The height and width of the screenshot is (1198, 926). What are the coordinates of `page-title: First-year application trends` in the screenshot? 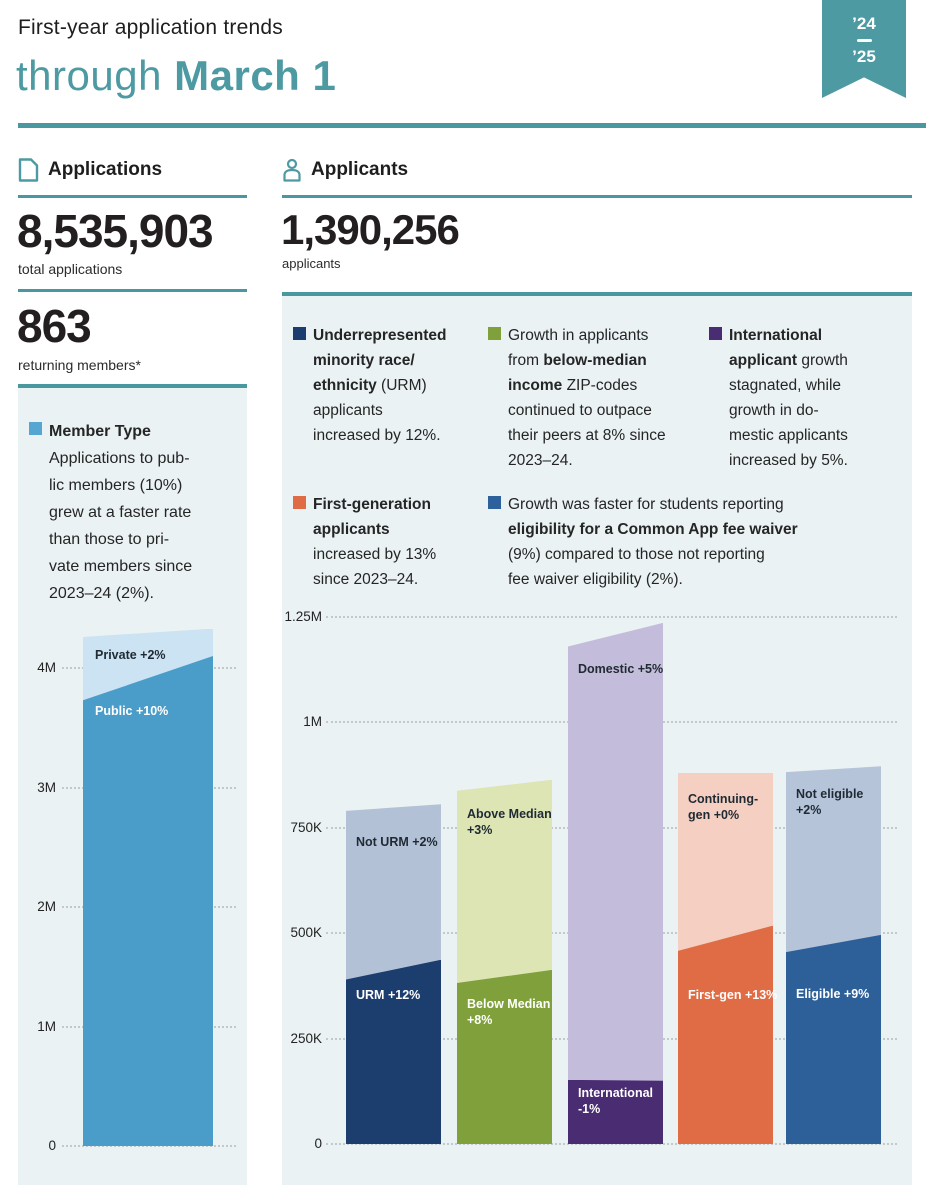 It's located at (150, 27).